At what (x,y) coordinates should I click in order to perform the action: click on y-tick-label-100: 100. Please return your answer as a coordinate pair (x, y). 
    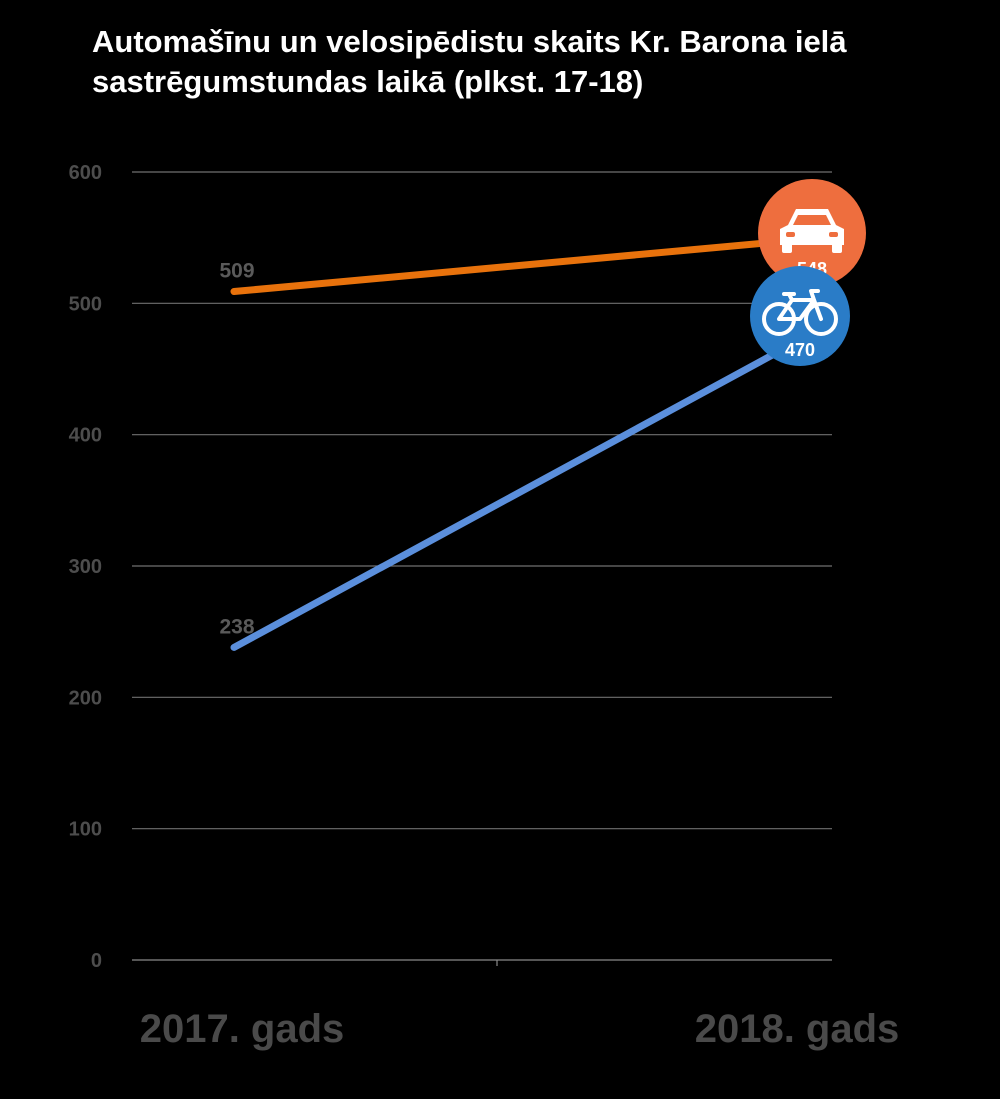
    Looking at the image, I should click on (85, 830).